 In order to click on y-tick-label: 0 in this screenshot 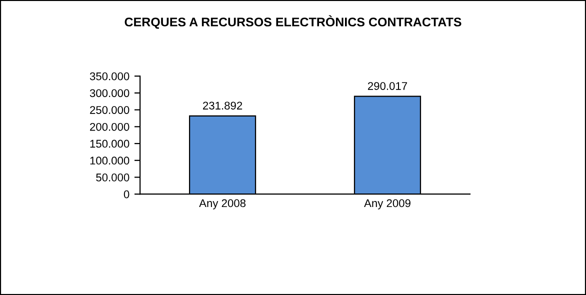, I will do `click(127, 194)`.